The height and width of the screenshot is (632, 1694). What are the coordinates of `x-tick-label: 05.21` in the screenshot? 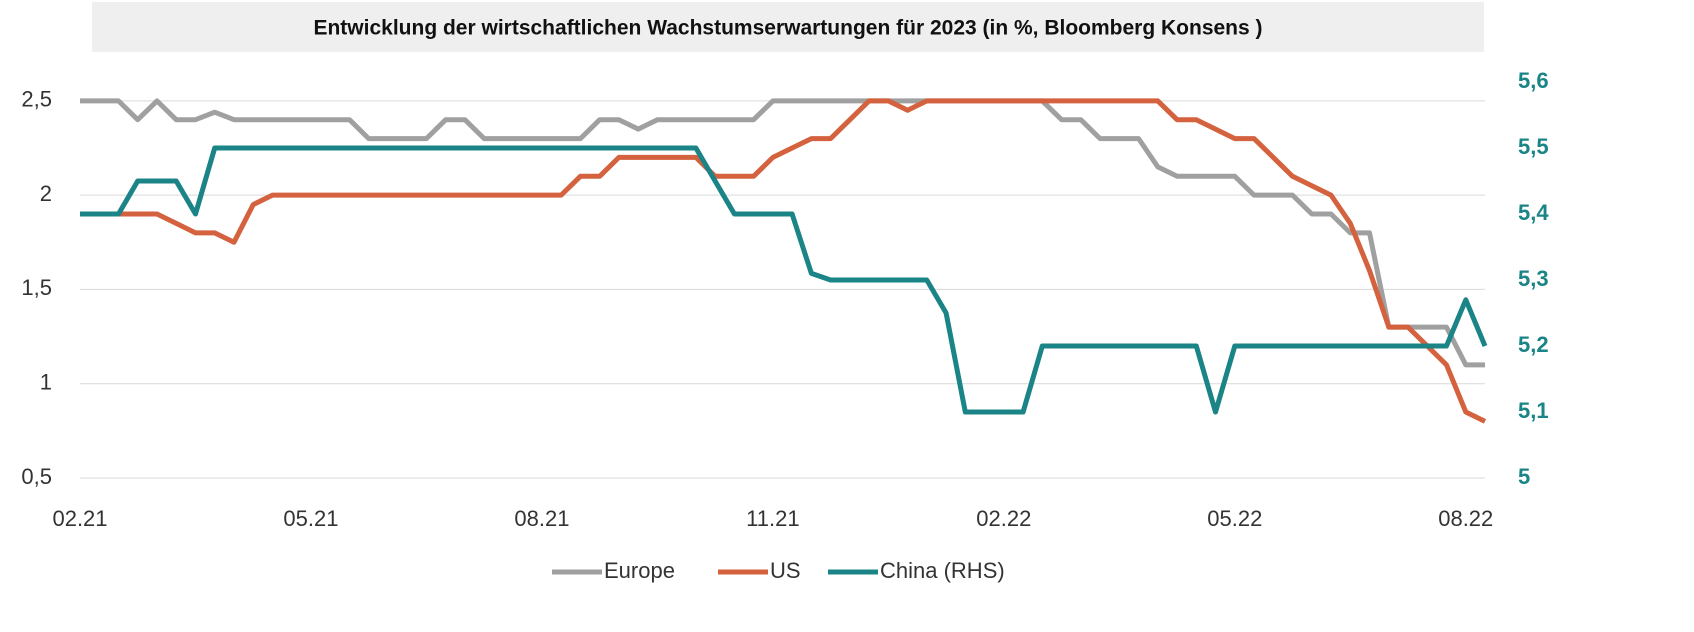 It's located at (310, 518).